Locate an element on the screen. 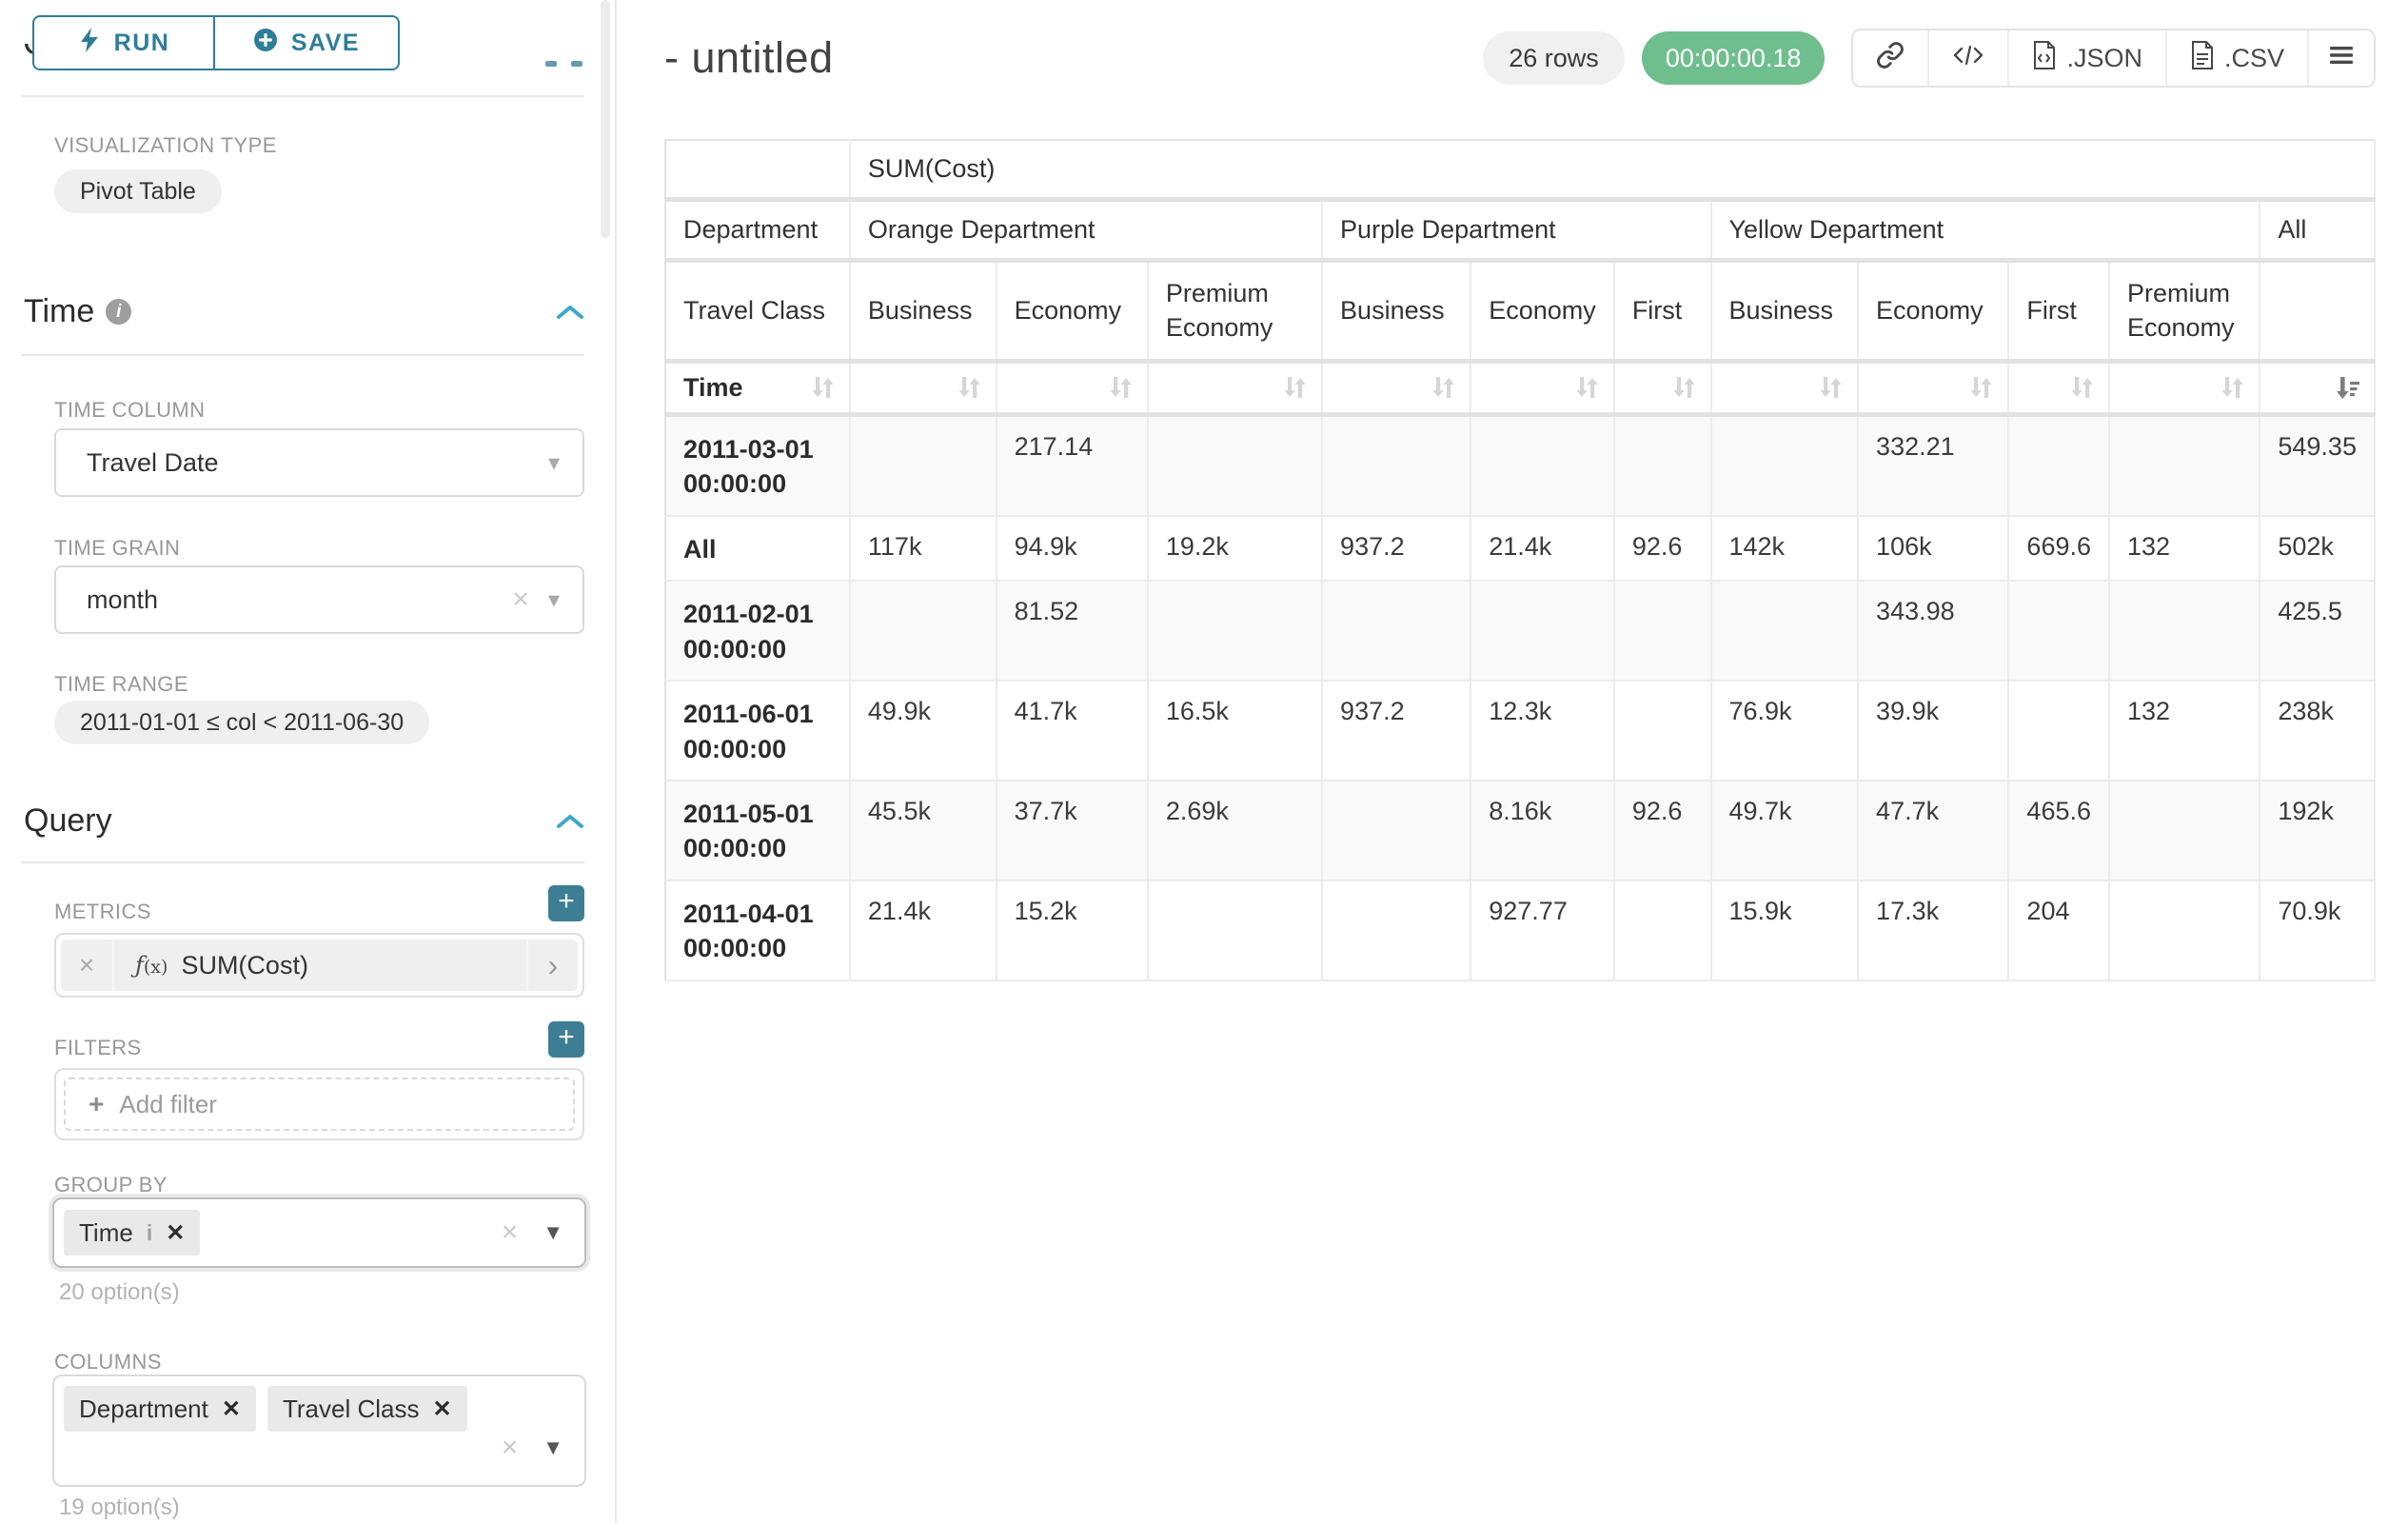 The height and width of the screenshot is (1523, 2408). more-menu-button is located at coordinates (2340, 58).